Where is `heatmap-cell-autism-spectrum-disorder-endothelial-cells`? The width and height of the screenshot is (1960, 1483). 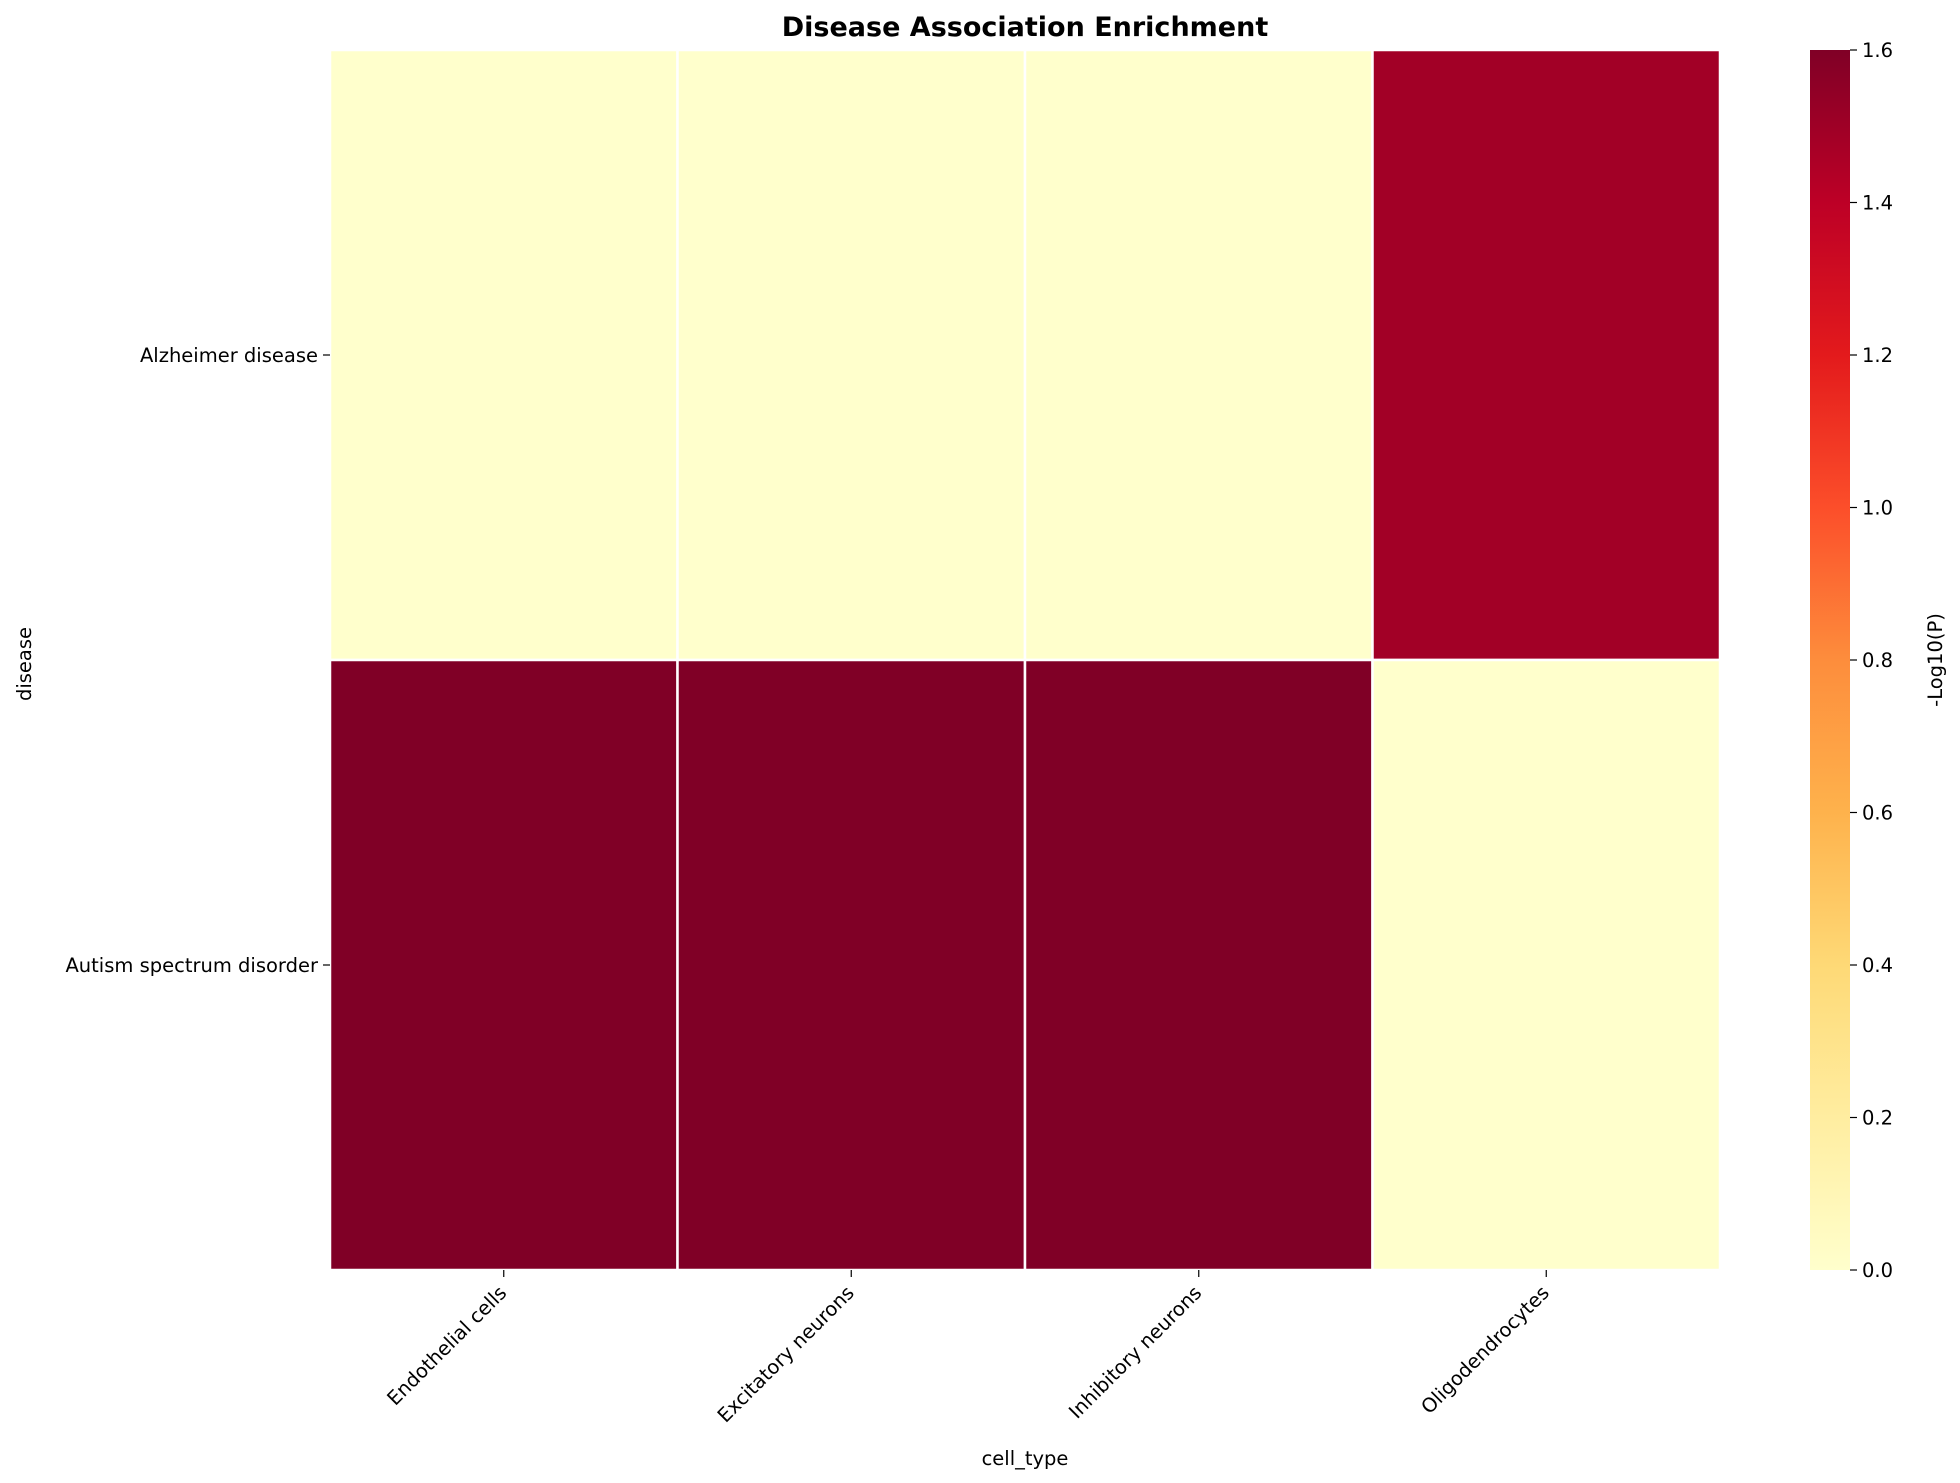
heatmap-cell-autism-spectrum-disorder-endothelial-cells is located at coordinates (503, 965).